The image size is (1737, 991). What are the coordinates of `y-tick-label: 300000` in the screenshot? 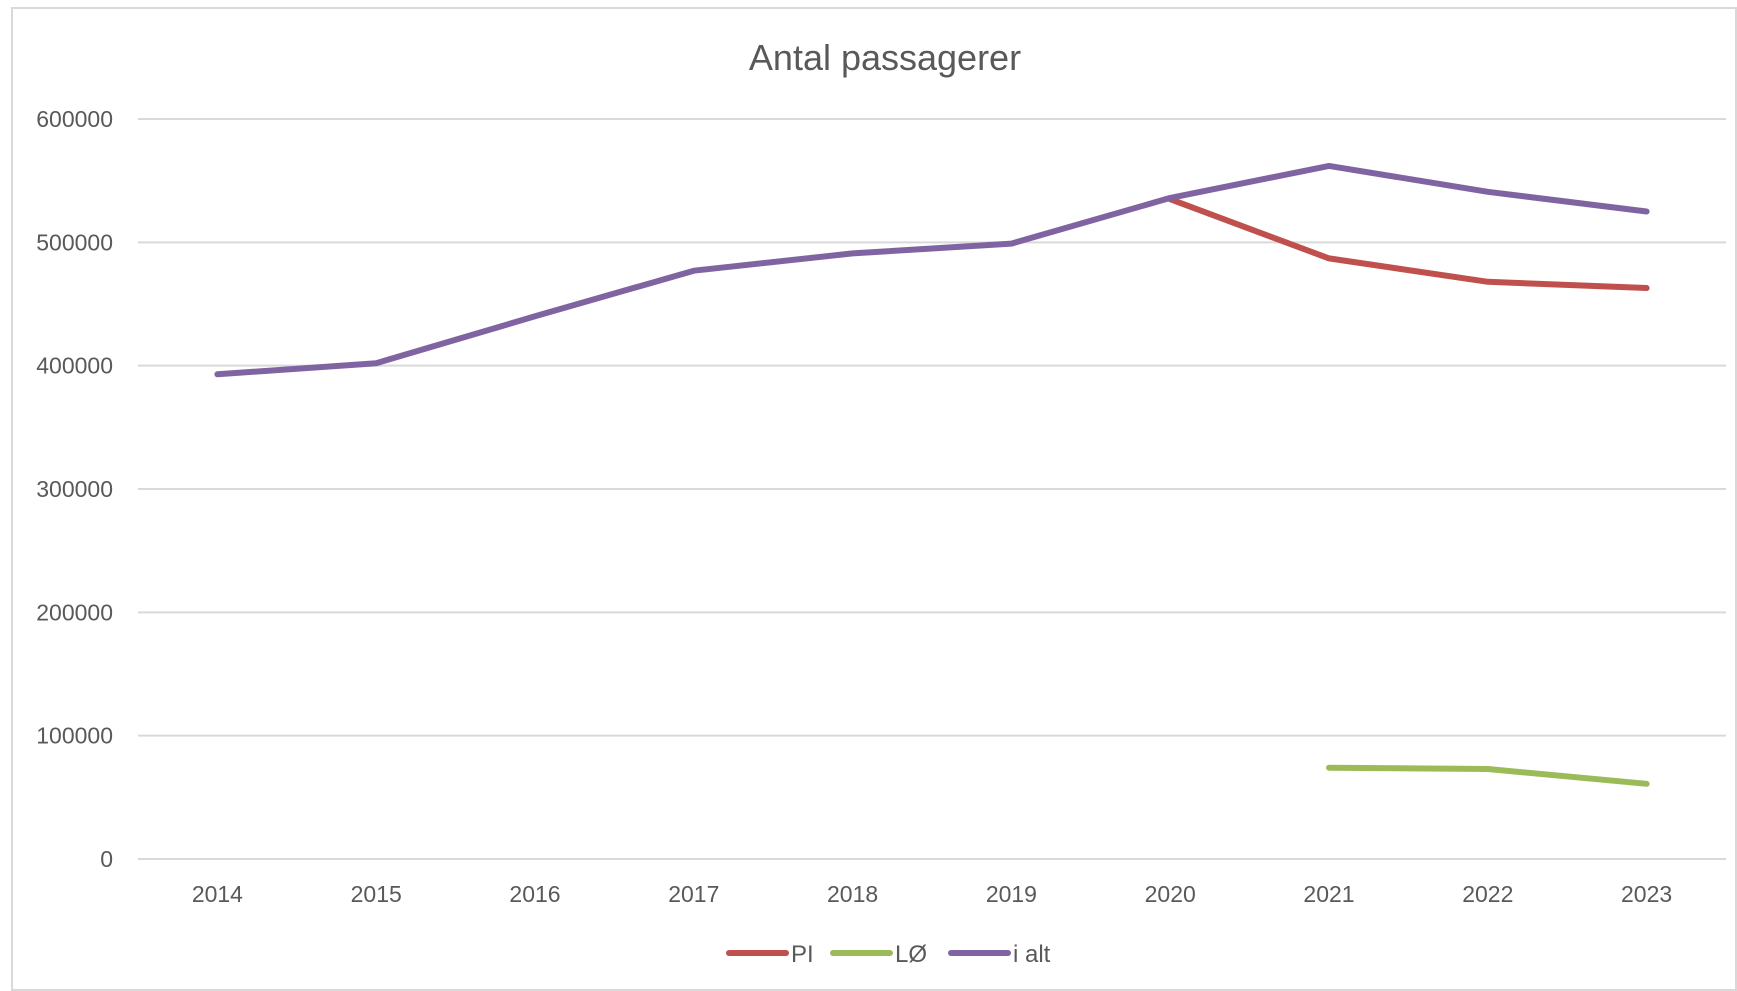 It's located at (74, 489).